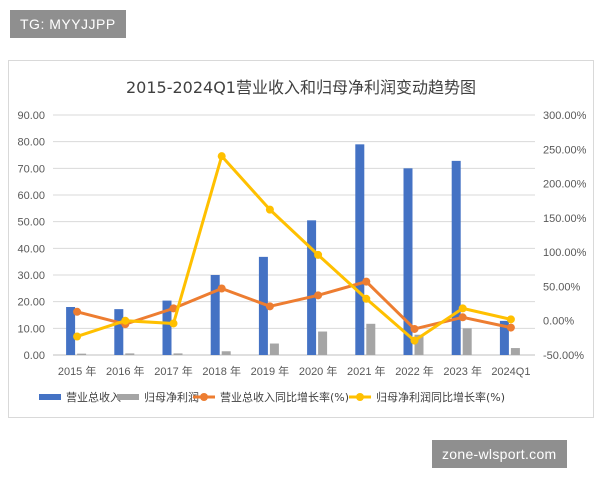 Image resolution: width=600 pixels, height=480 pixels. Describe the element at coordinates (171, 397) in the screenshot. I see `legend-label: 归母净利润` at that location.